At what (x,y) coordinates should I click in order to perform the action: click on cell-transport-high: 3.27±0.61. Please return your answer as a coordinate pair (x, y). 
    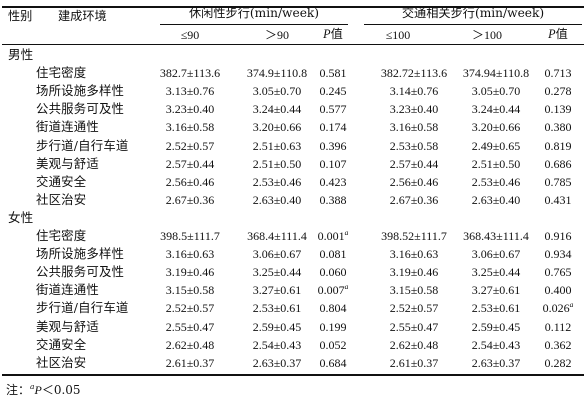
    Looking at the image, I should click on (496, 290).